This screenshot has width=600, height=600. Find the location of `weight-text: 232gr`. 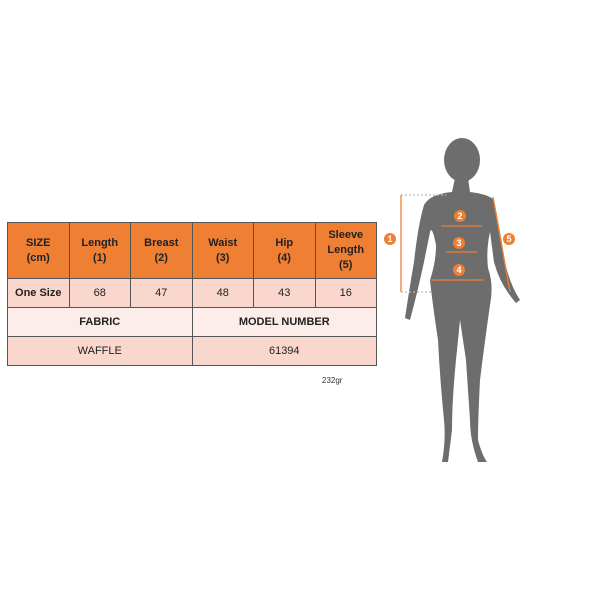

weight-text: 232gr is located at coordinates (332, 380).